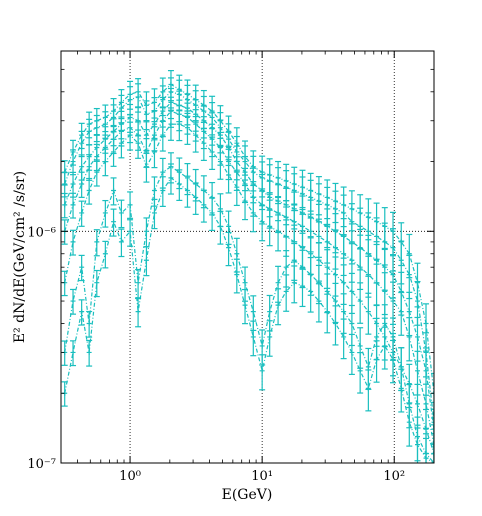 This screenshot has width=482, height=516. Describe the element at coordinates (41, 464) in the screenshot. I see `y-tick-label: 10⁻⁷` at that location.